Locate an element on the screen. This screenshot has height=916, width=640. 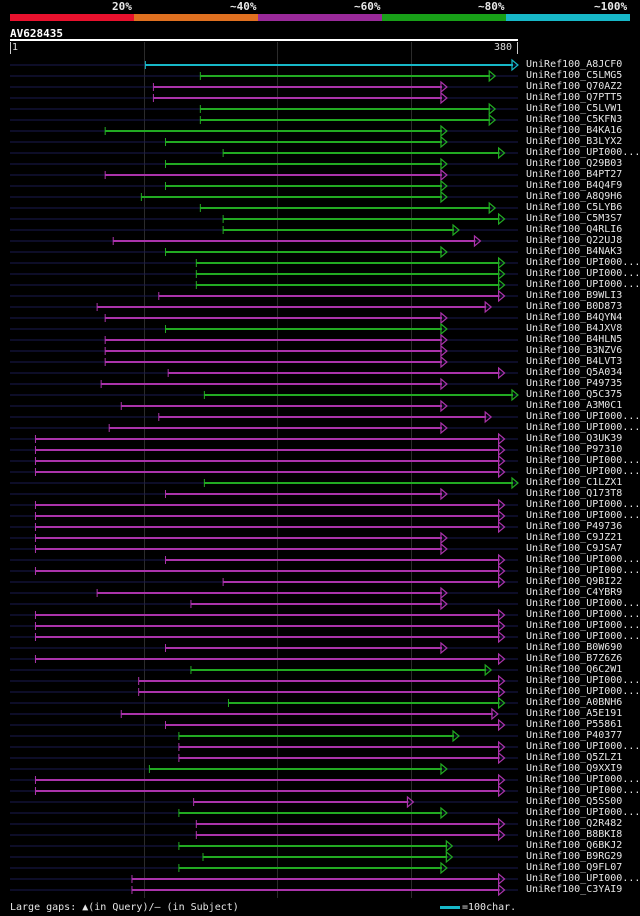
hit-label: UniRef100_Q6C2W1 is located at coordinates (574, 669).